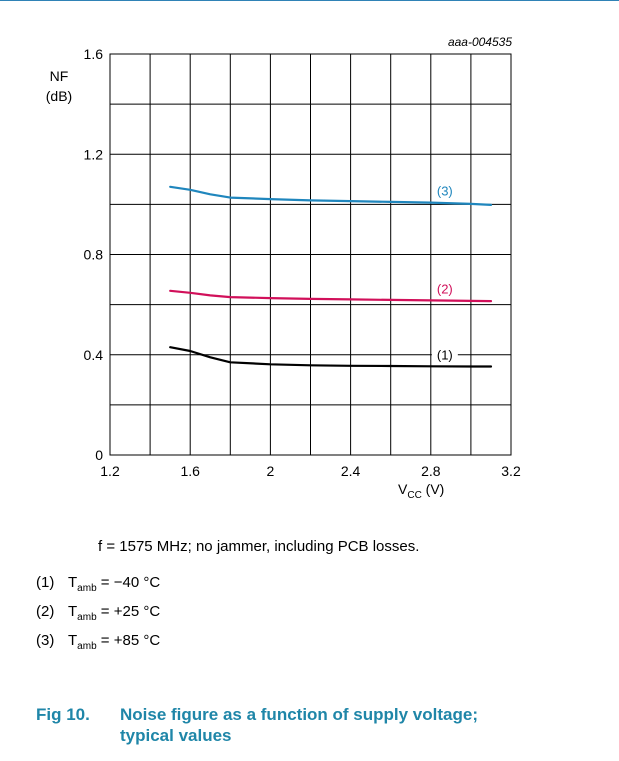  What do you see at coordinates (128, 611) in the screenshot?
I see `legend-value: = +25 °C` at bounding box center [128, 611].